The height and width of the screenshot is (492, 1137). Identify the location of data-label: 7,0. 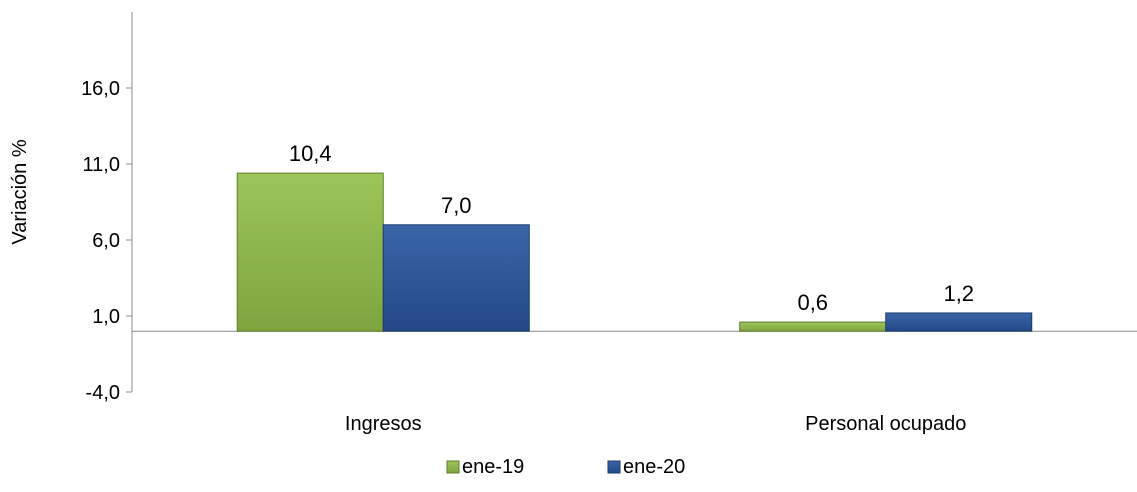
(456, 205).